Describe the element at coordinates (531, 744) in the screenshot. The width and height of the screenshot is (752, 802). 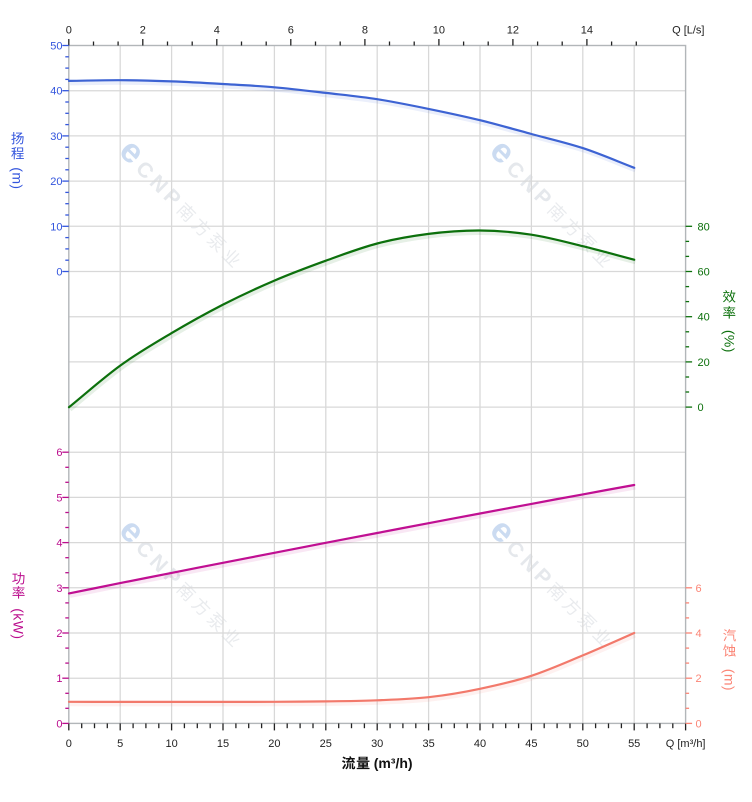
I see `svg-text: 45` at that location.